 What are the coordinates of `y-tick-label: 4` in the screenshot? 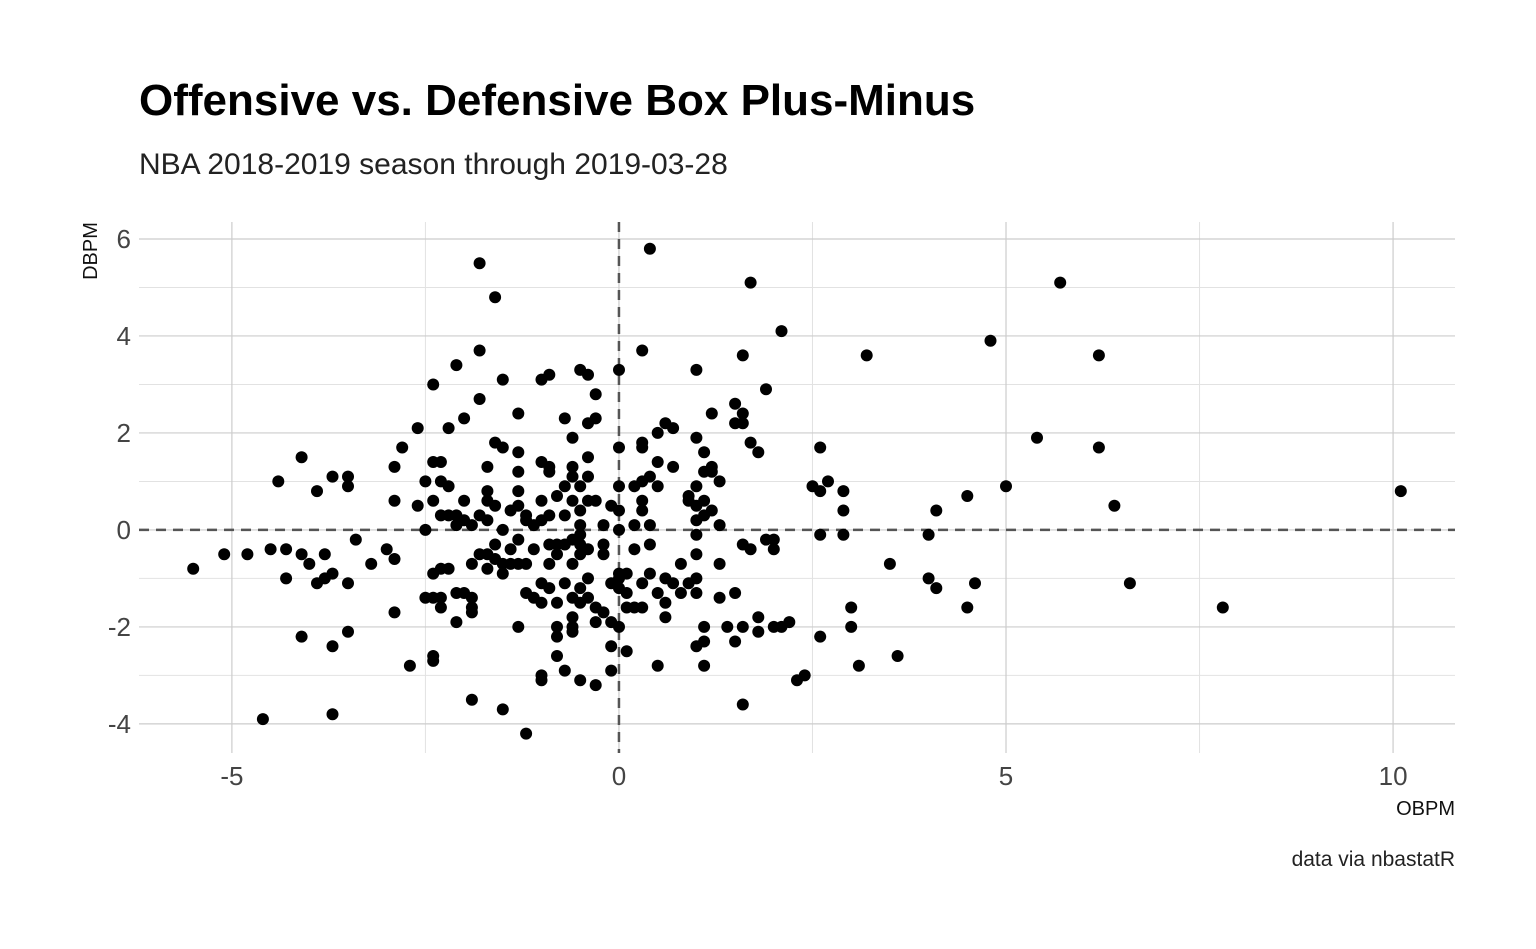 It's located at (124, 336).